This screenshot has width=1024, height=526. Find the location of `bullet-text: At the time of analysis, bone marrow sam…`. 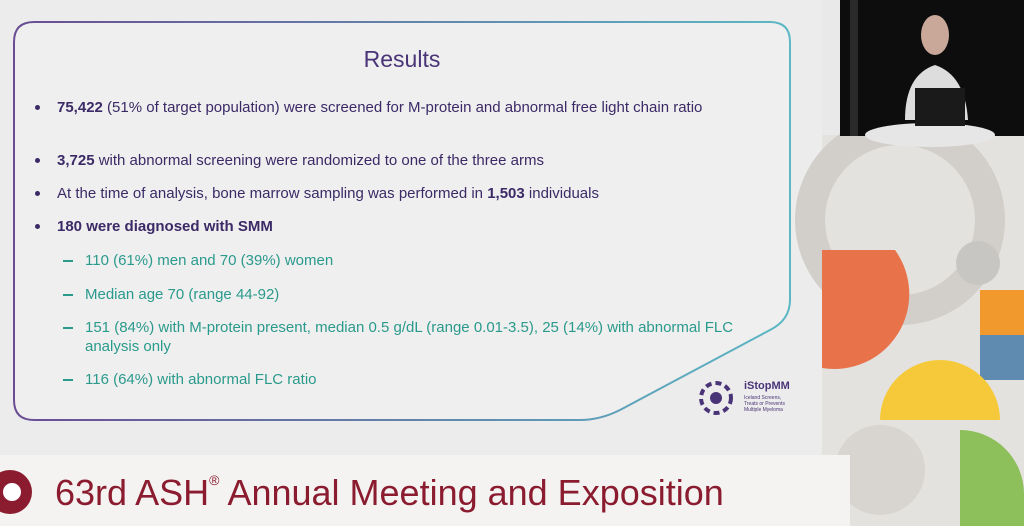

bullet-text: At the time of analysis, bone marrow sam… is located at coordinates (272, 193).